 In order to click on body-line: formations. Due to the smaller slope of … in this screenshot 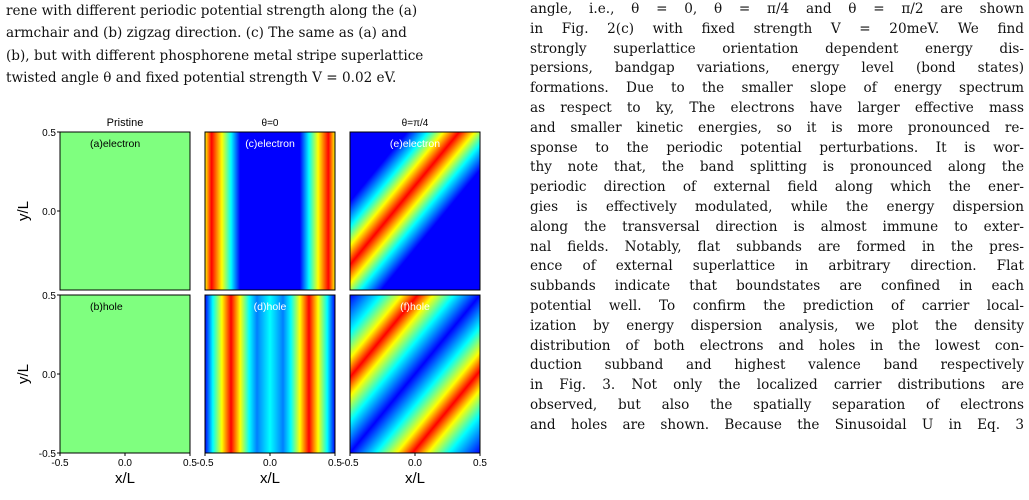, I will do `click(777, 88)`.